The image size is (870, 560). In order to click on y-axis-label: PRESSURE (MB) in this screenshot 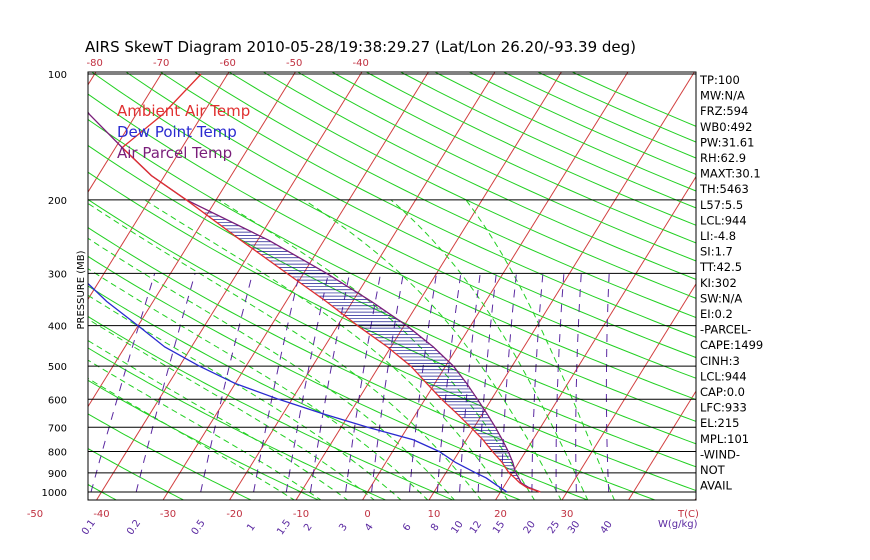, I will do `click(81, 289)`.